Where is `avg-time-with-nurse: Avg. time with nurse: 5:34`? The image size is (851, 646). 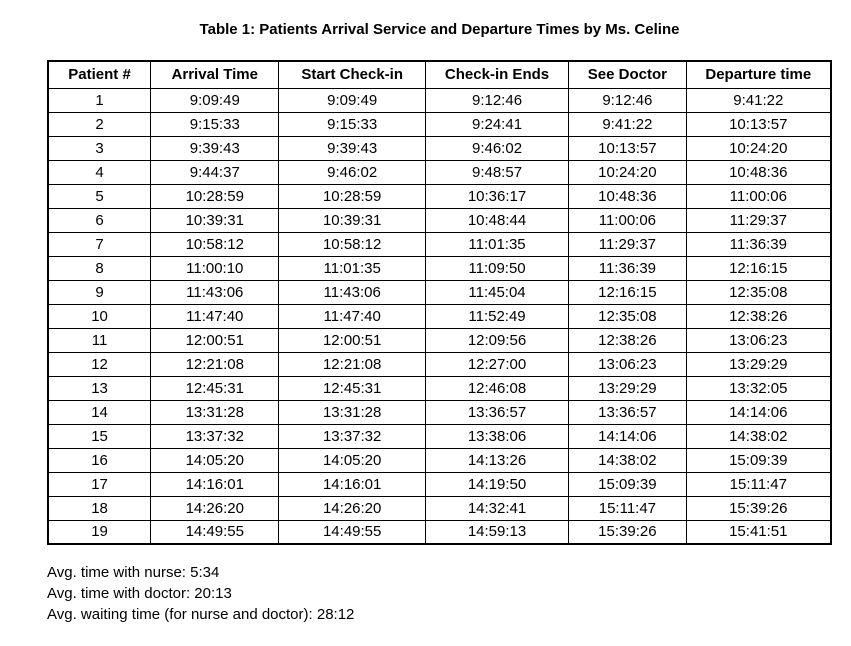 avg-time-with-nurse: Avg. time with nurse: 5:34 is located at coordinates (133, 572).